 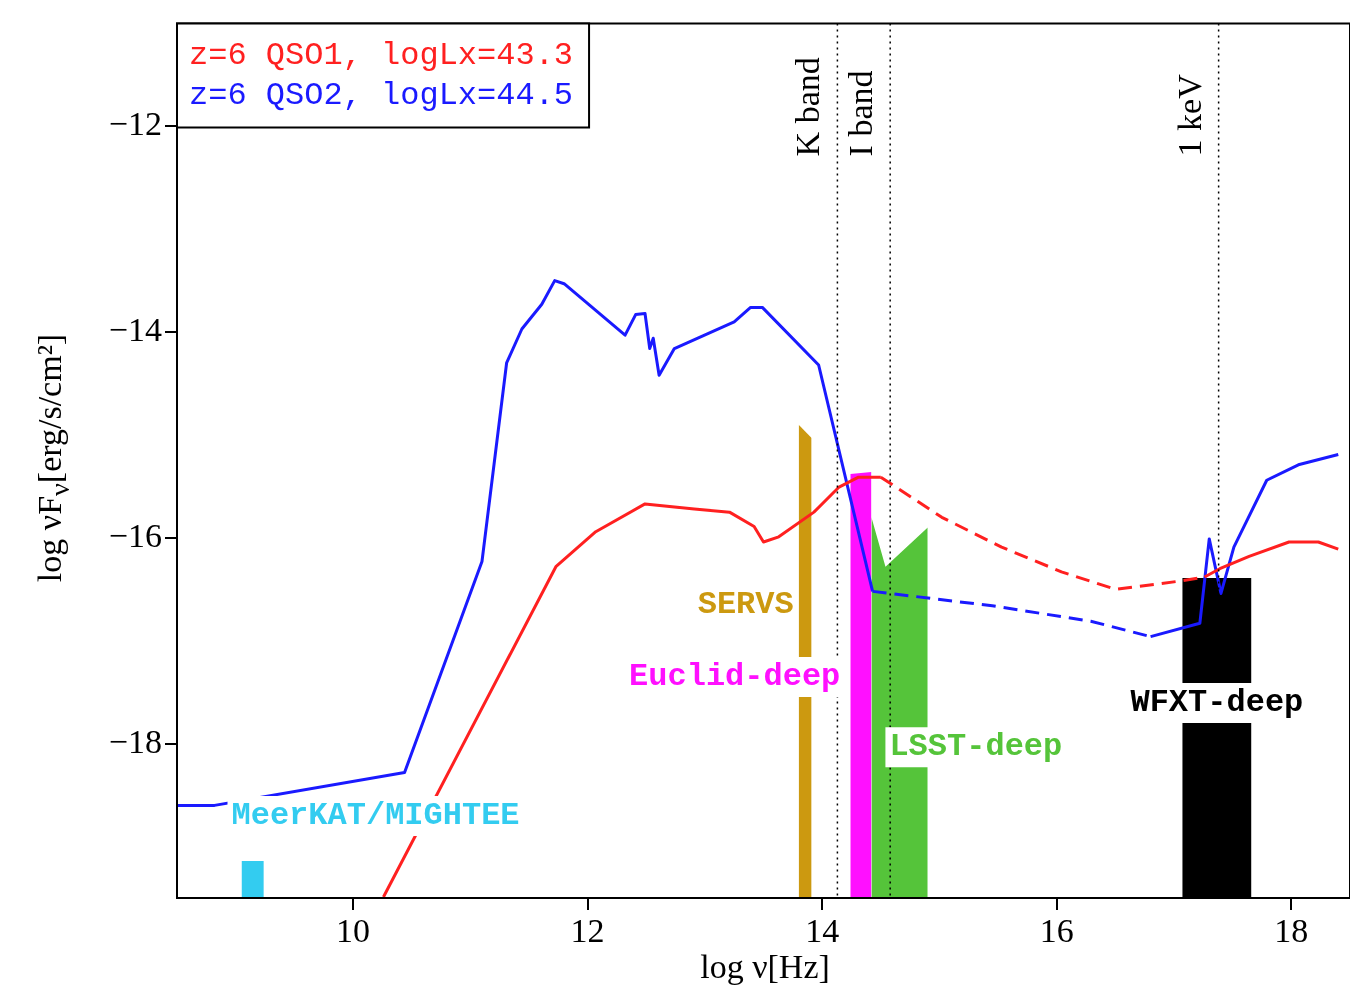 What do you see at coordinates (822, 931) in the screenshot?
I see `x-tick-label: 14` at bounding box center [822, 931].